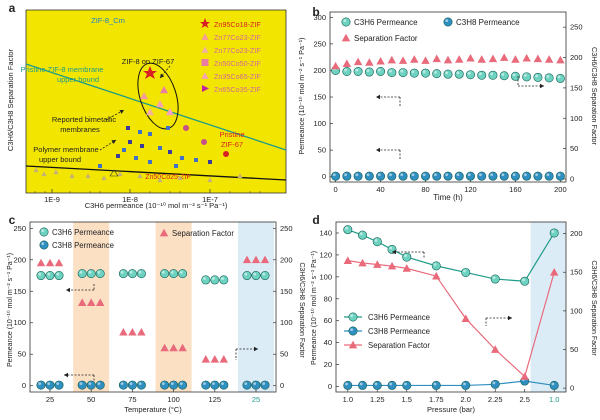 This screenshot has height=420, width=600. I want to click on legend-b-c3h8-label: C3H8 Permeance, so click(488, 22).